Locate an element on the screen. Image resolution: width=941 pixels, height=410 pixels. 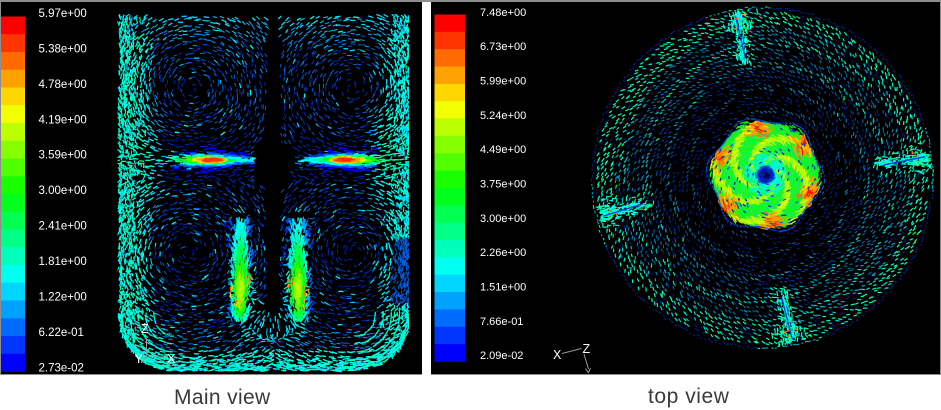
svg-text: 7.66e-01 is located at coordinates (501, 321).